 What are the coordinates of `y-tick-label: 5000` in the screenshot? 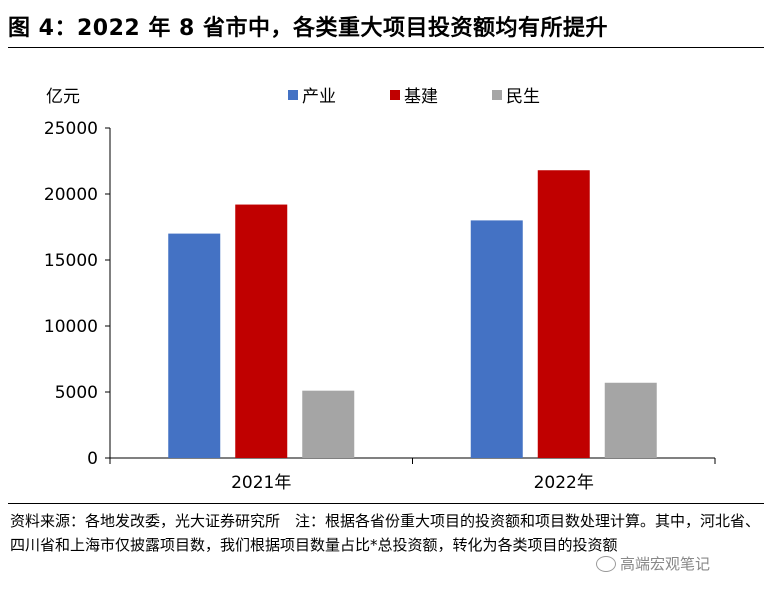 It's located at (76, 393).